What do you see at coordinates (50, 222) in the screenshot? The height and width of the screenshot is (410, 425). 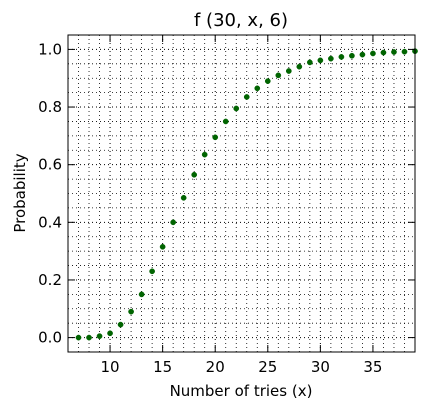 I see `y-tick-label: 0.4` at bounding box center [50, 222].